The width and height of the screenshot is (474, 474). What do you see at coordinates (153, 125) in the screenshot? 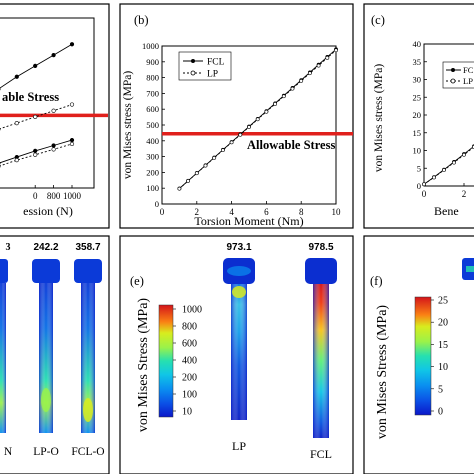
I see `panel-b-y-ticks: 0 100 200 300 400 500 600 700 800 900 1000` at bounding box center [153, 125].